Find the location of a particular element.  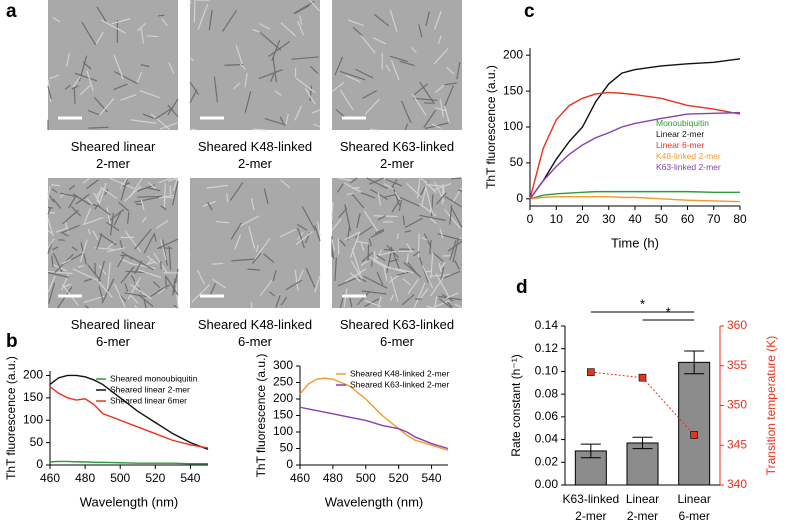

y-tick-label: 100 is located at coordinates (513, 126).